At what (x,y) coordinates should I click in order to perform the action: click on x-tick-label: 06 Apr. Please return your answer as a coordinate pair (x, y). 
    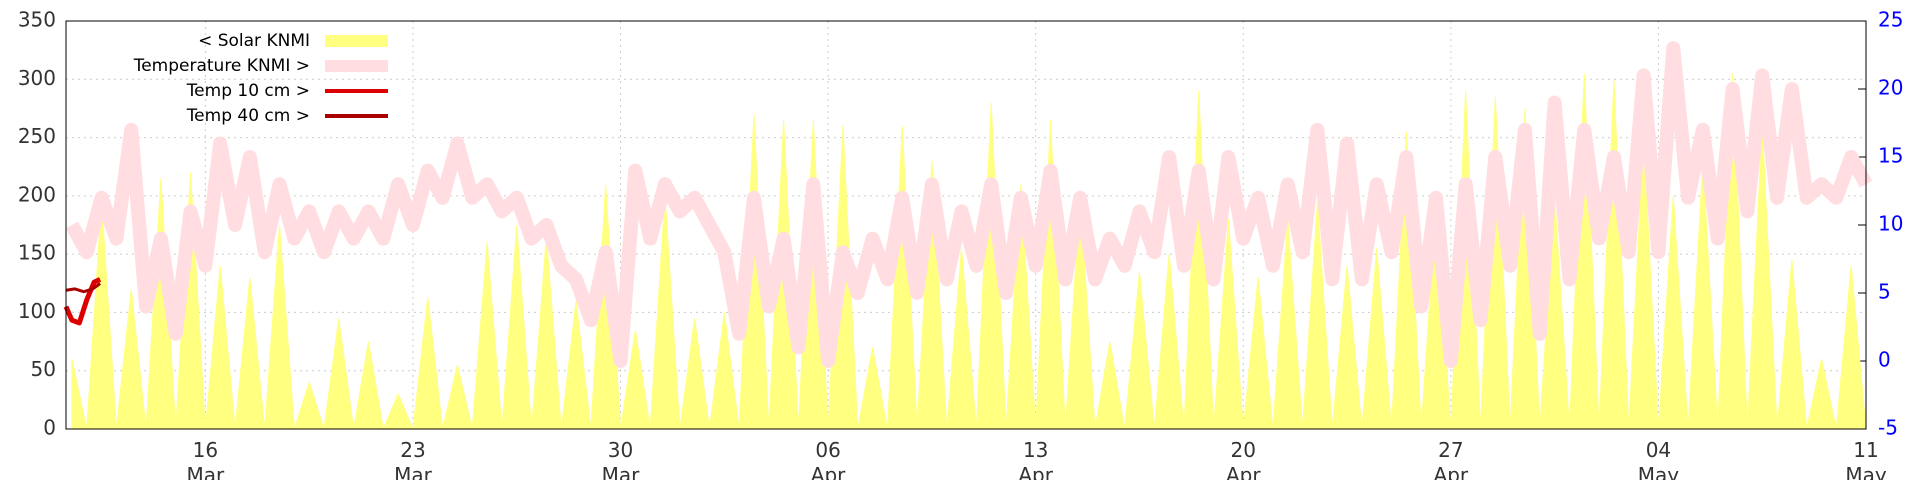
    Looking at the image, I should click on (828, 459).